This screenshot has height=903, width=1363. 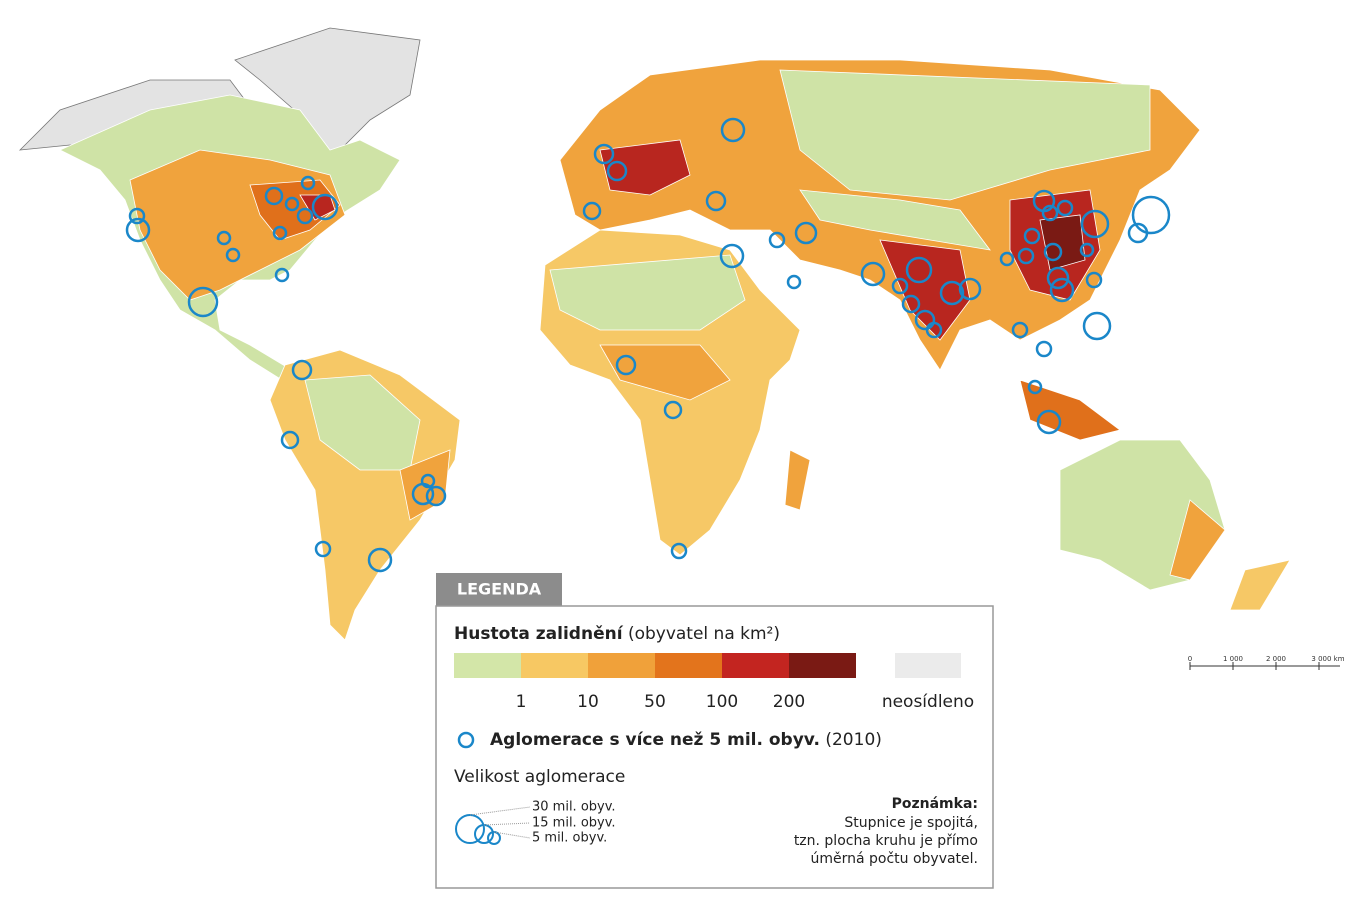 I want to click on density-title: Hustota zalidnění, so click(x=539, y=634).